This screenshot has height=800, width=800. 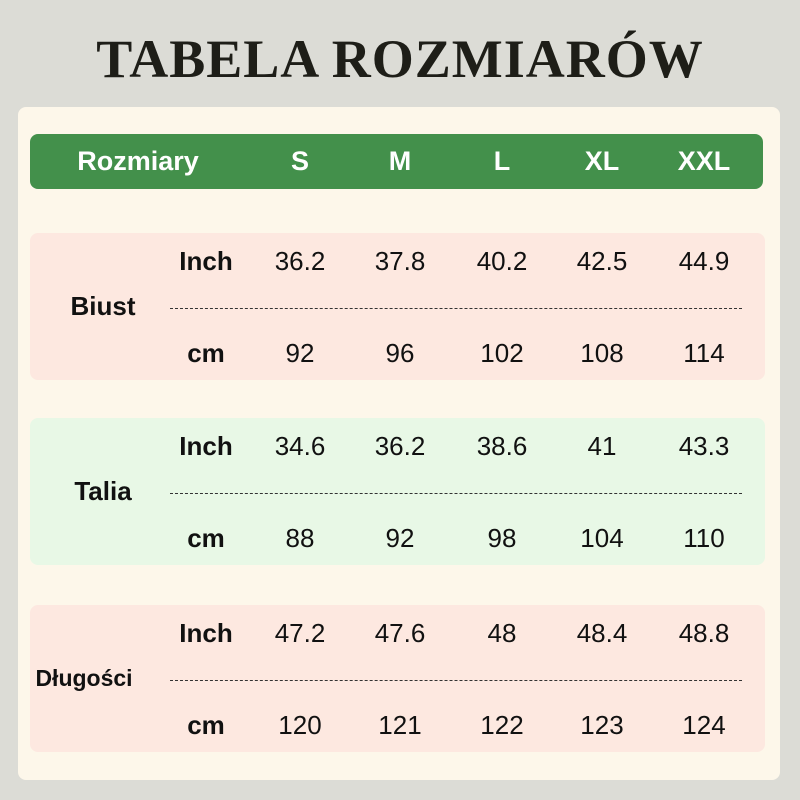 I want to click on value-cell: 123, so click(x=602, y=725).